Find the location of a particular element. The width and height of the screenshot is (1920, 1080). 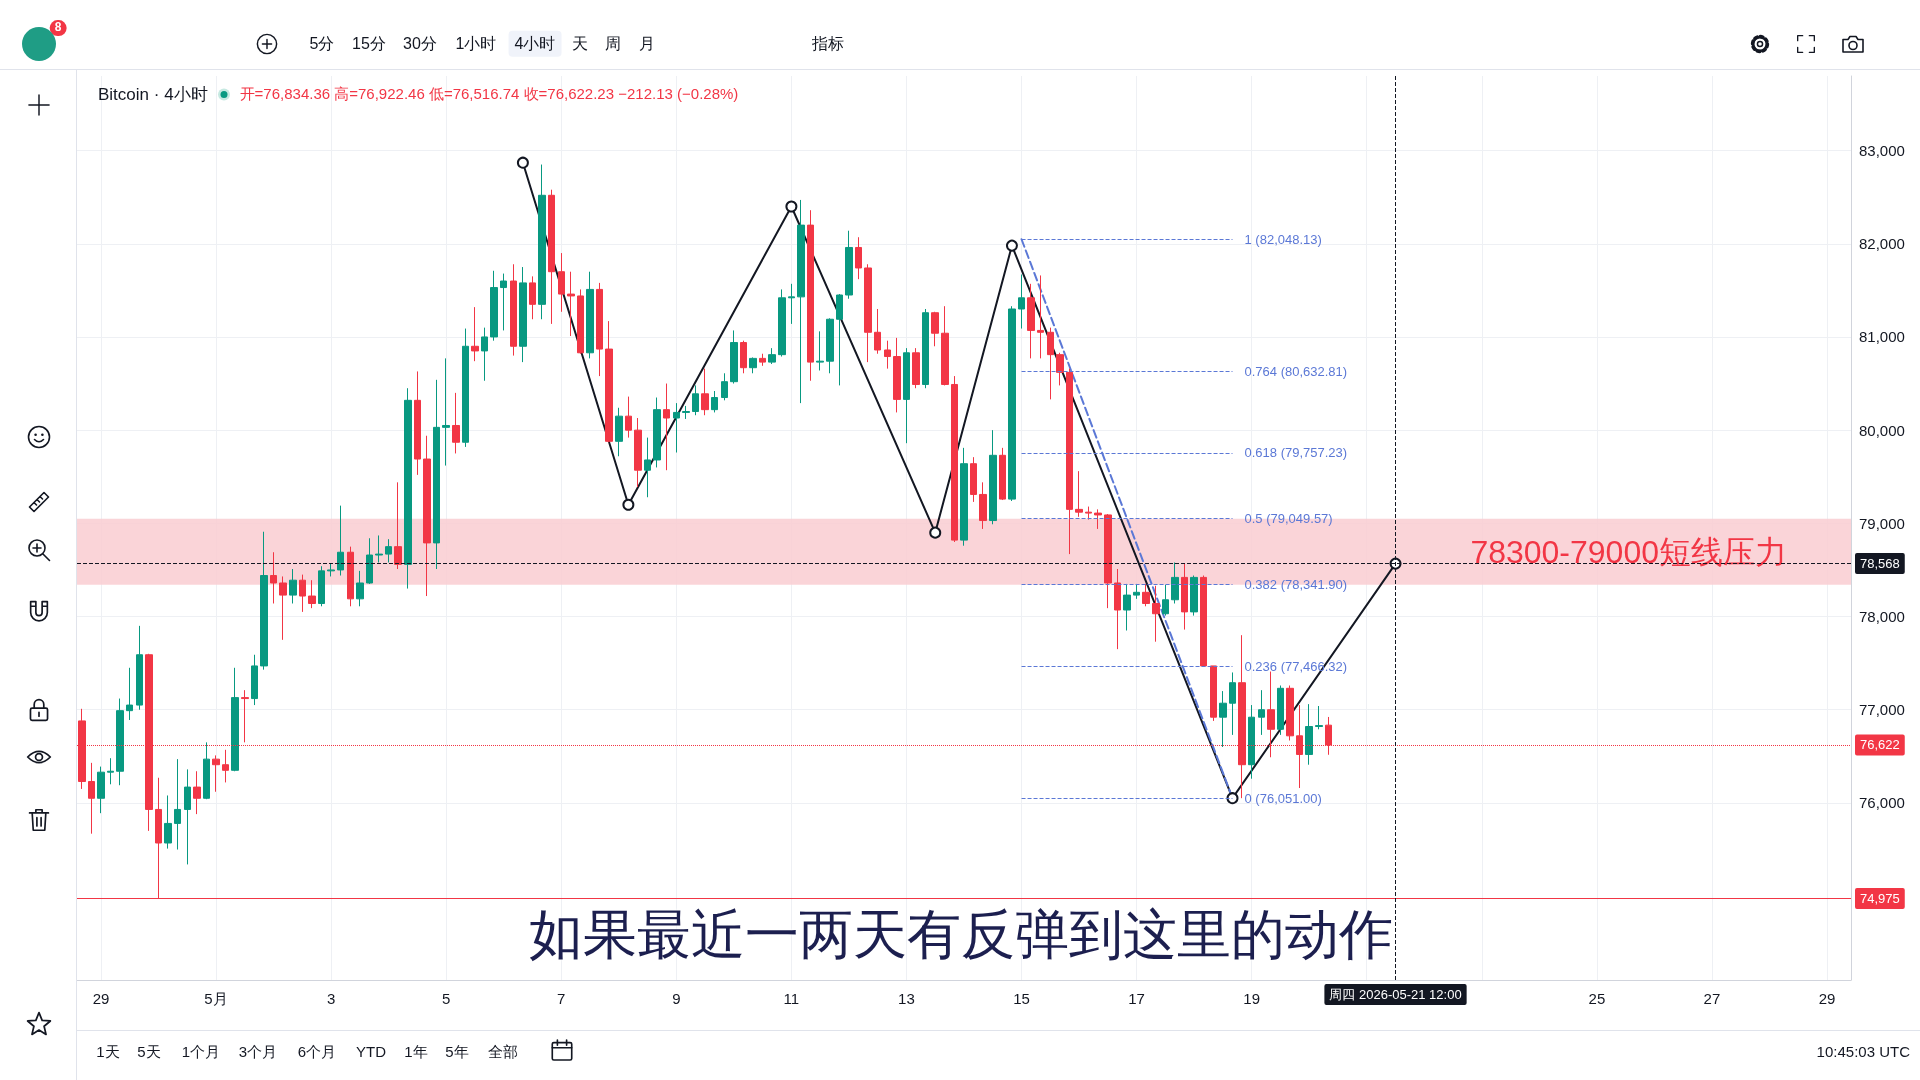

text: 4小时 is located at coordinates (535, 44).